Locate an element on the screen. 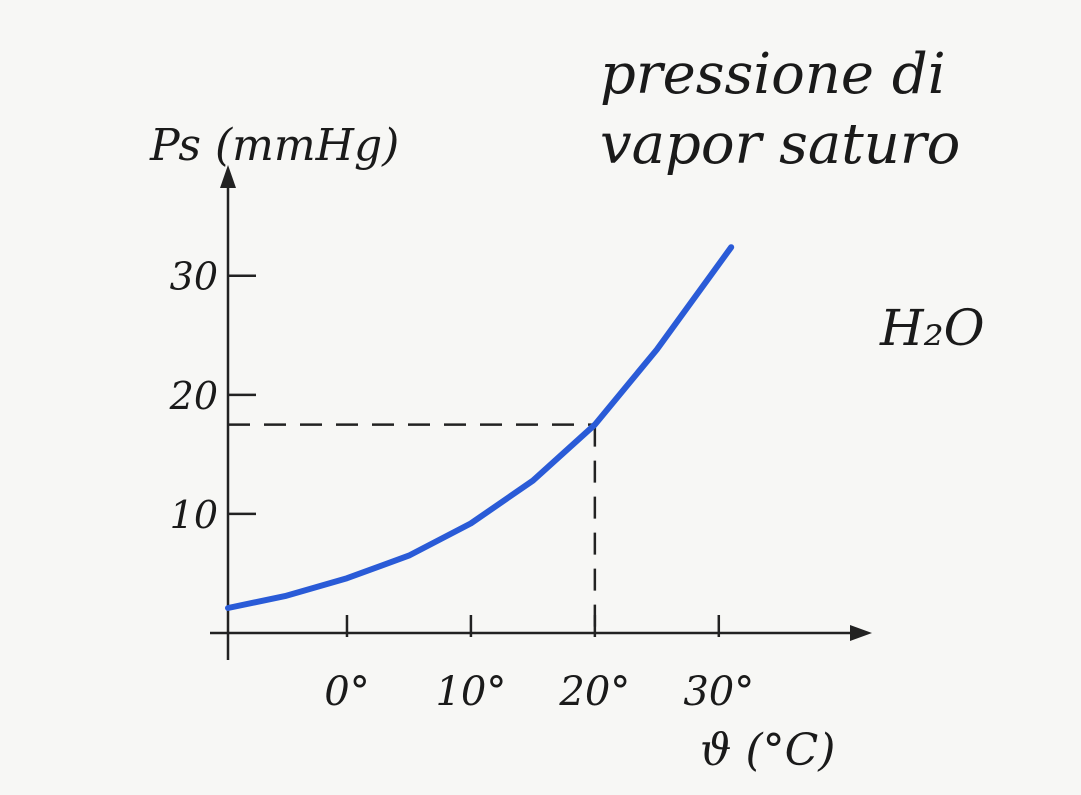  y-tick-label: 20 is located at coordinates (193, 396).